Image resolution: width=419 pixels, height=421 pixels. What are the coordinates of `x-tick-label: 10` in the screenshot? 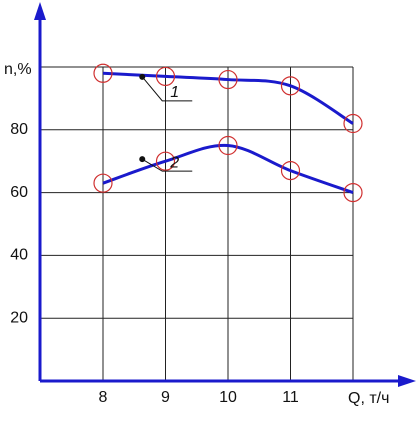 It's located at (228, 397).